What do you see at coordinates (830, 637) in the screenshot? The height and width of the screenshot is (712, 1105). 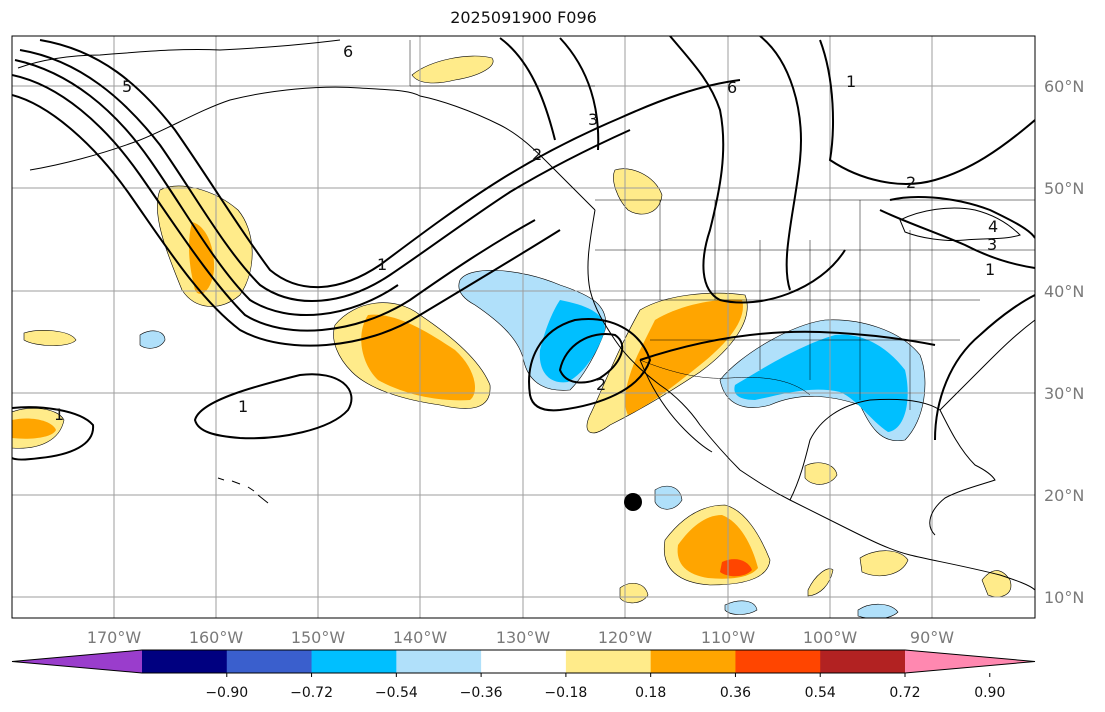 I see `lon-tick-label: 100°W` at bounding box center [830, 637].